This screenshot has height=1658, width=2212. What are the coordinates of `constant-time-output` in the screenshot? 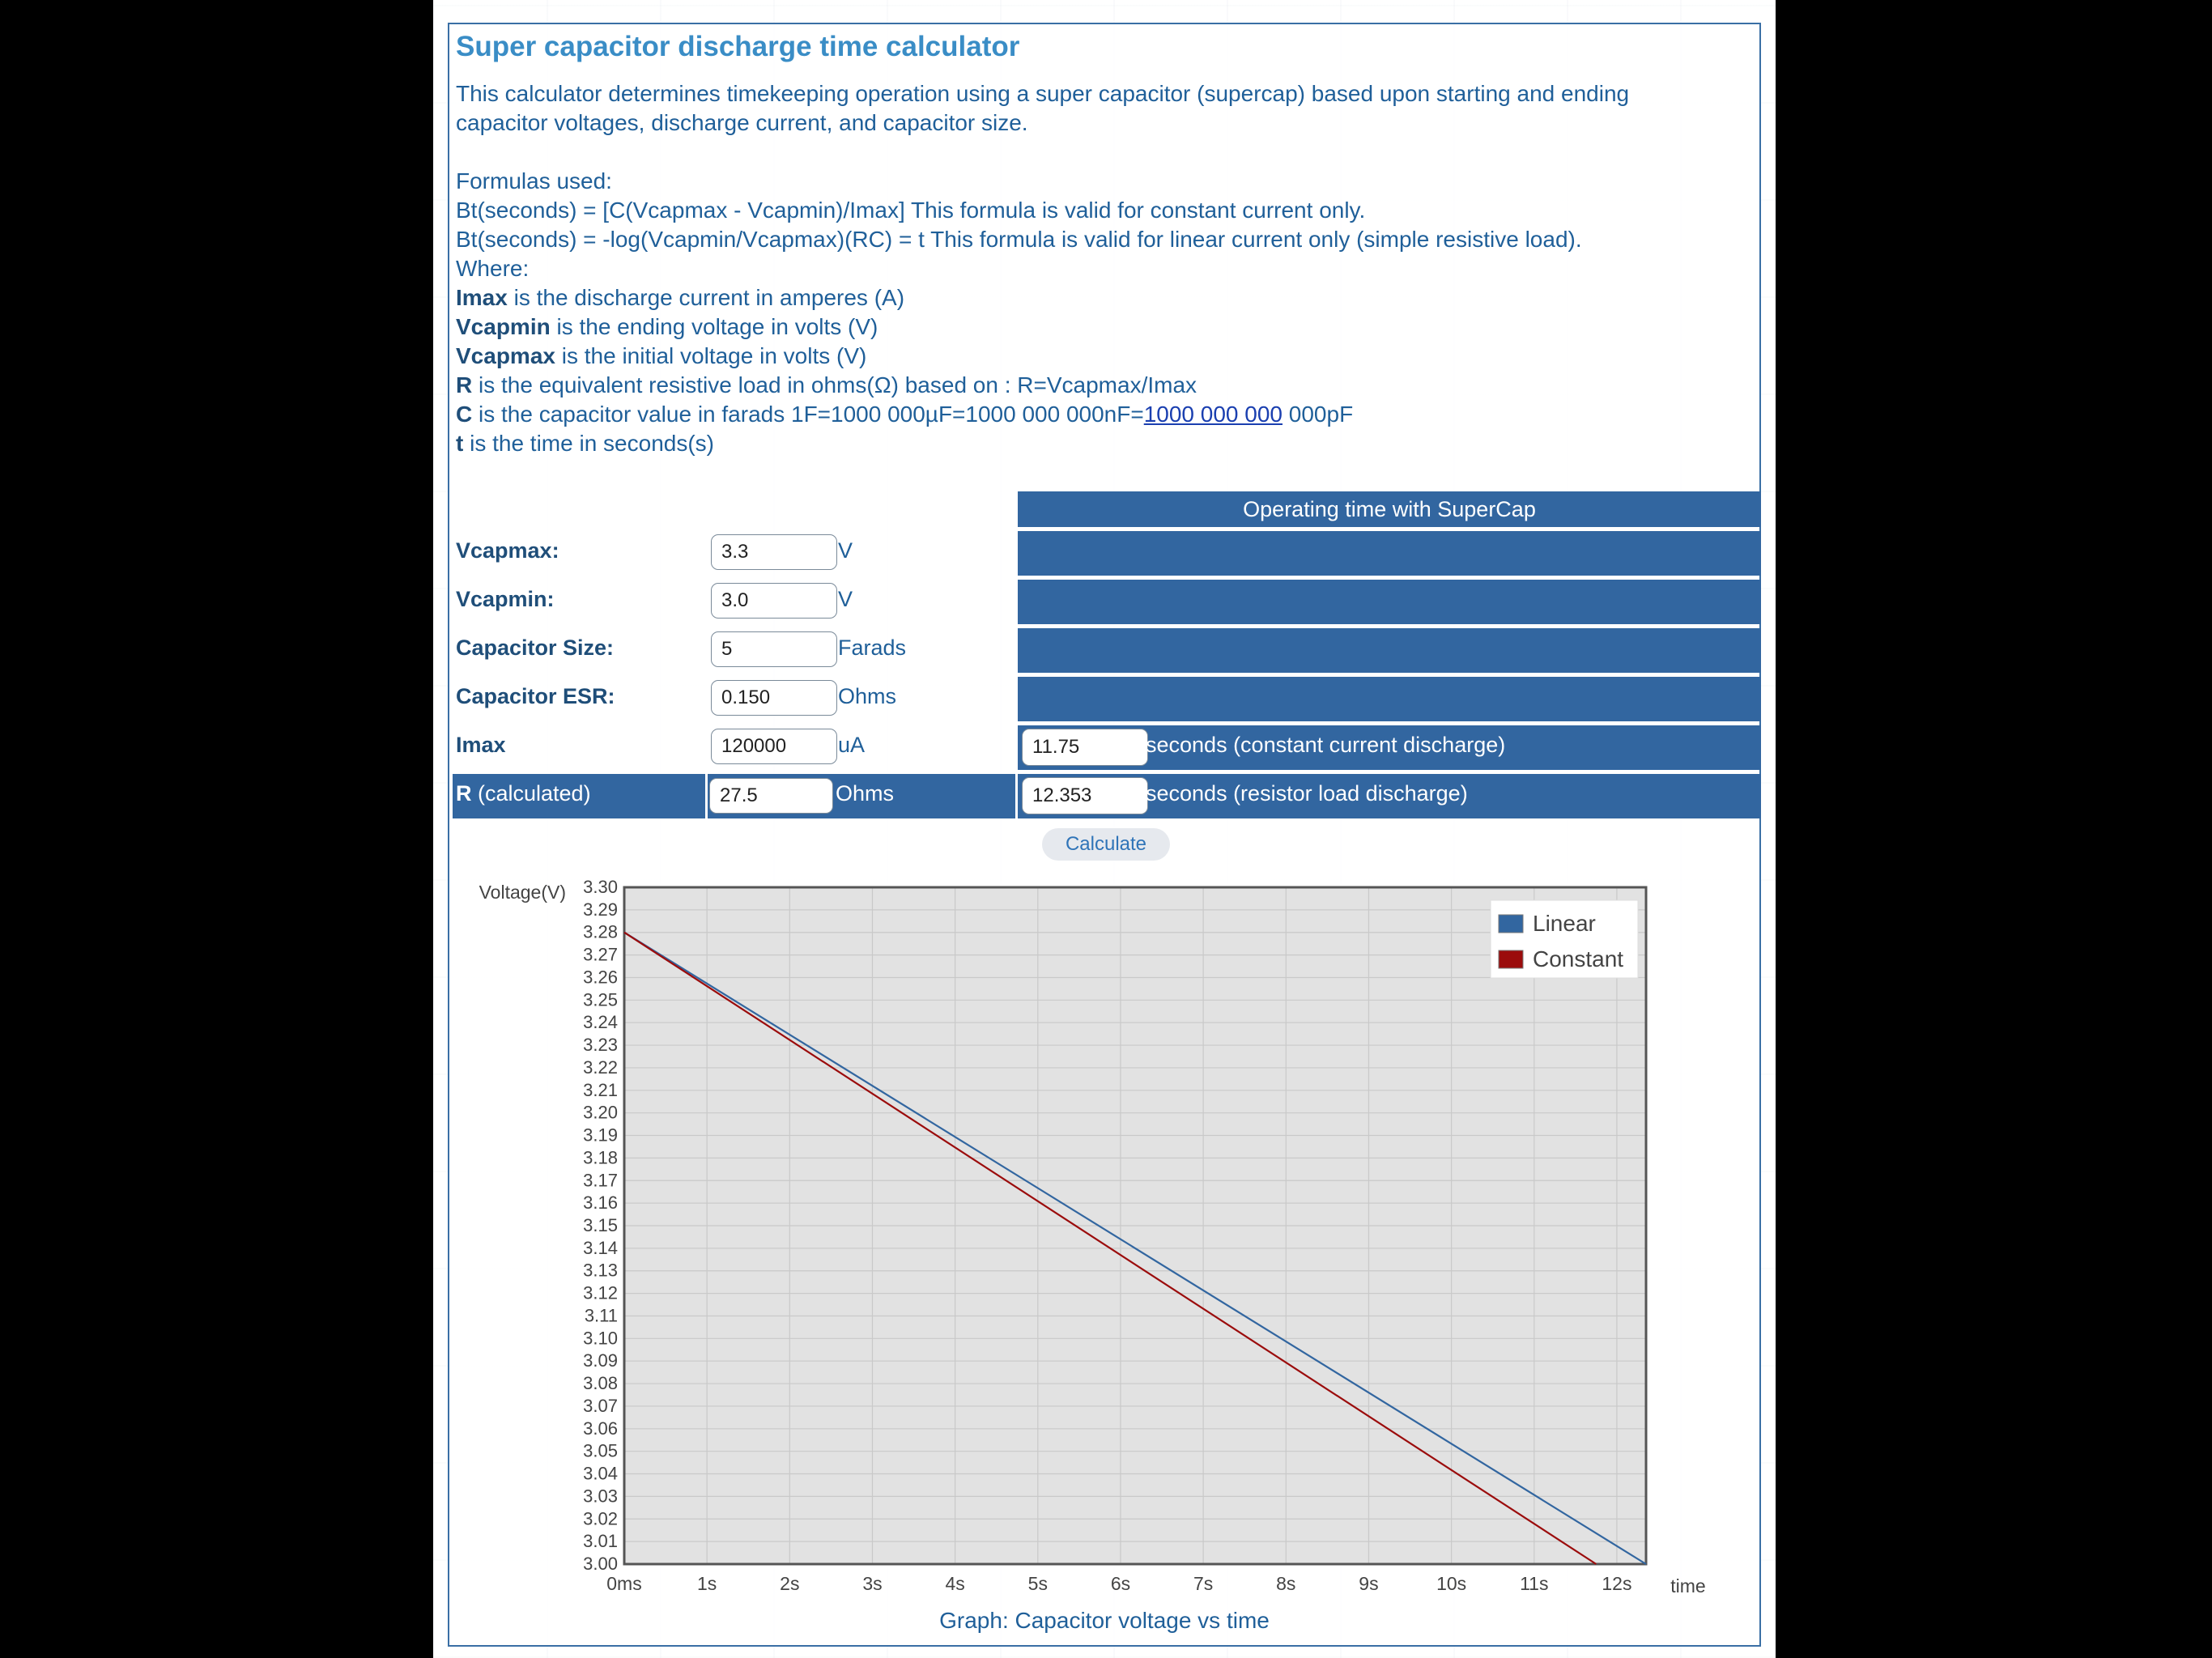 It's located at (1085, 747).